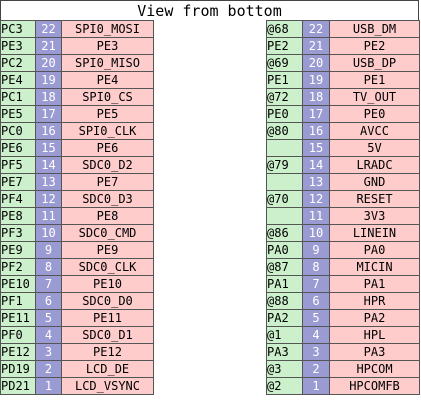 Image resolution: width=421 pixels, height=401 pixels. Describe the element at coordinates (77, 250) in the screenshot. I see `left-pin-row: PE9 9 PE9` at that location.